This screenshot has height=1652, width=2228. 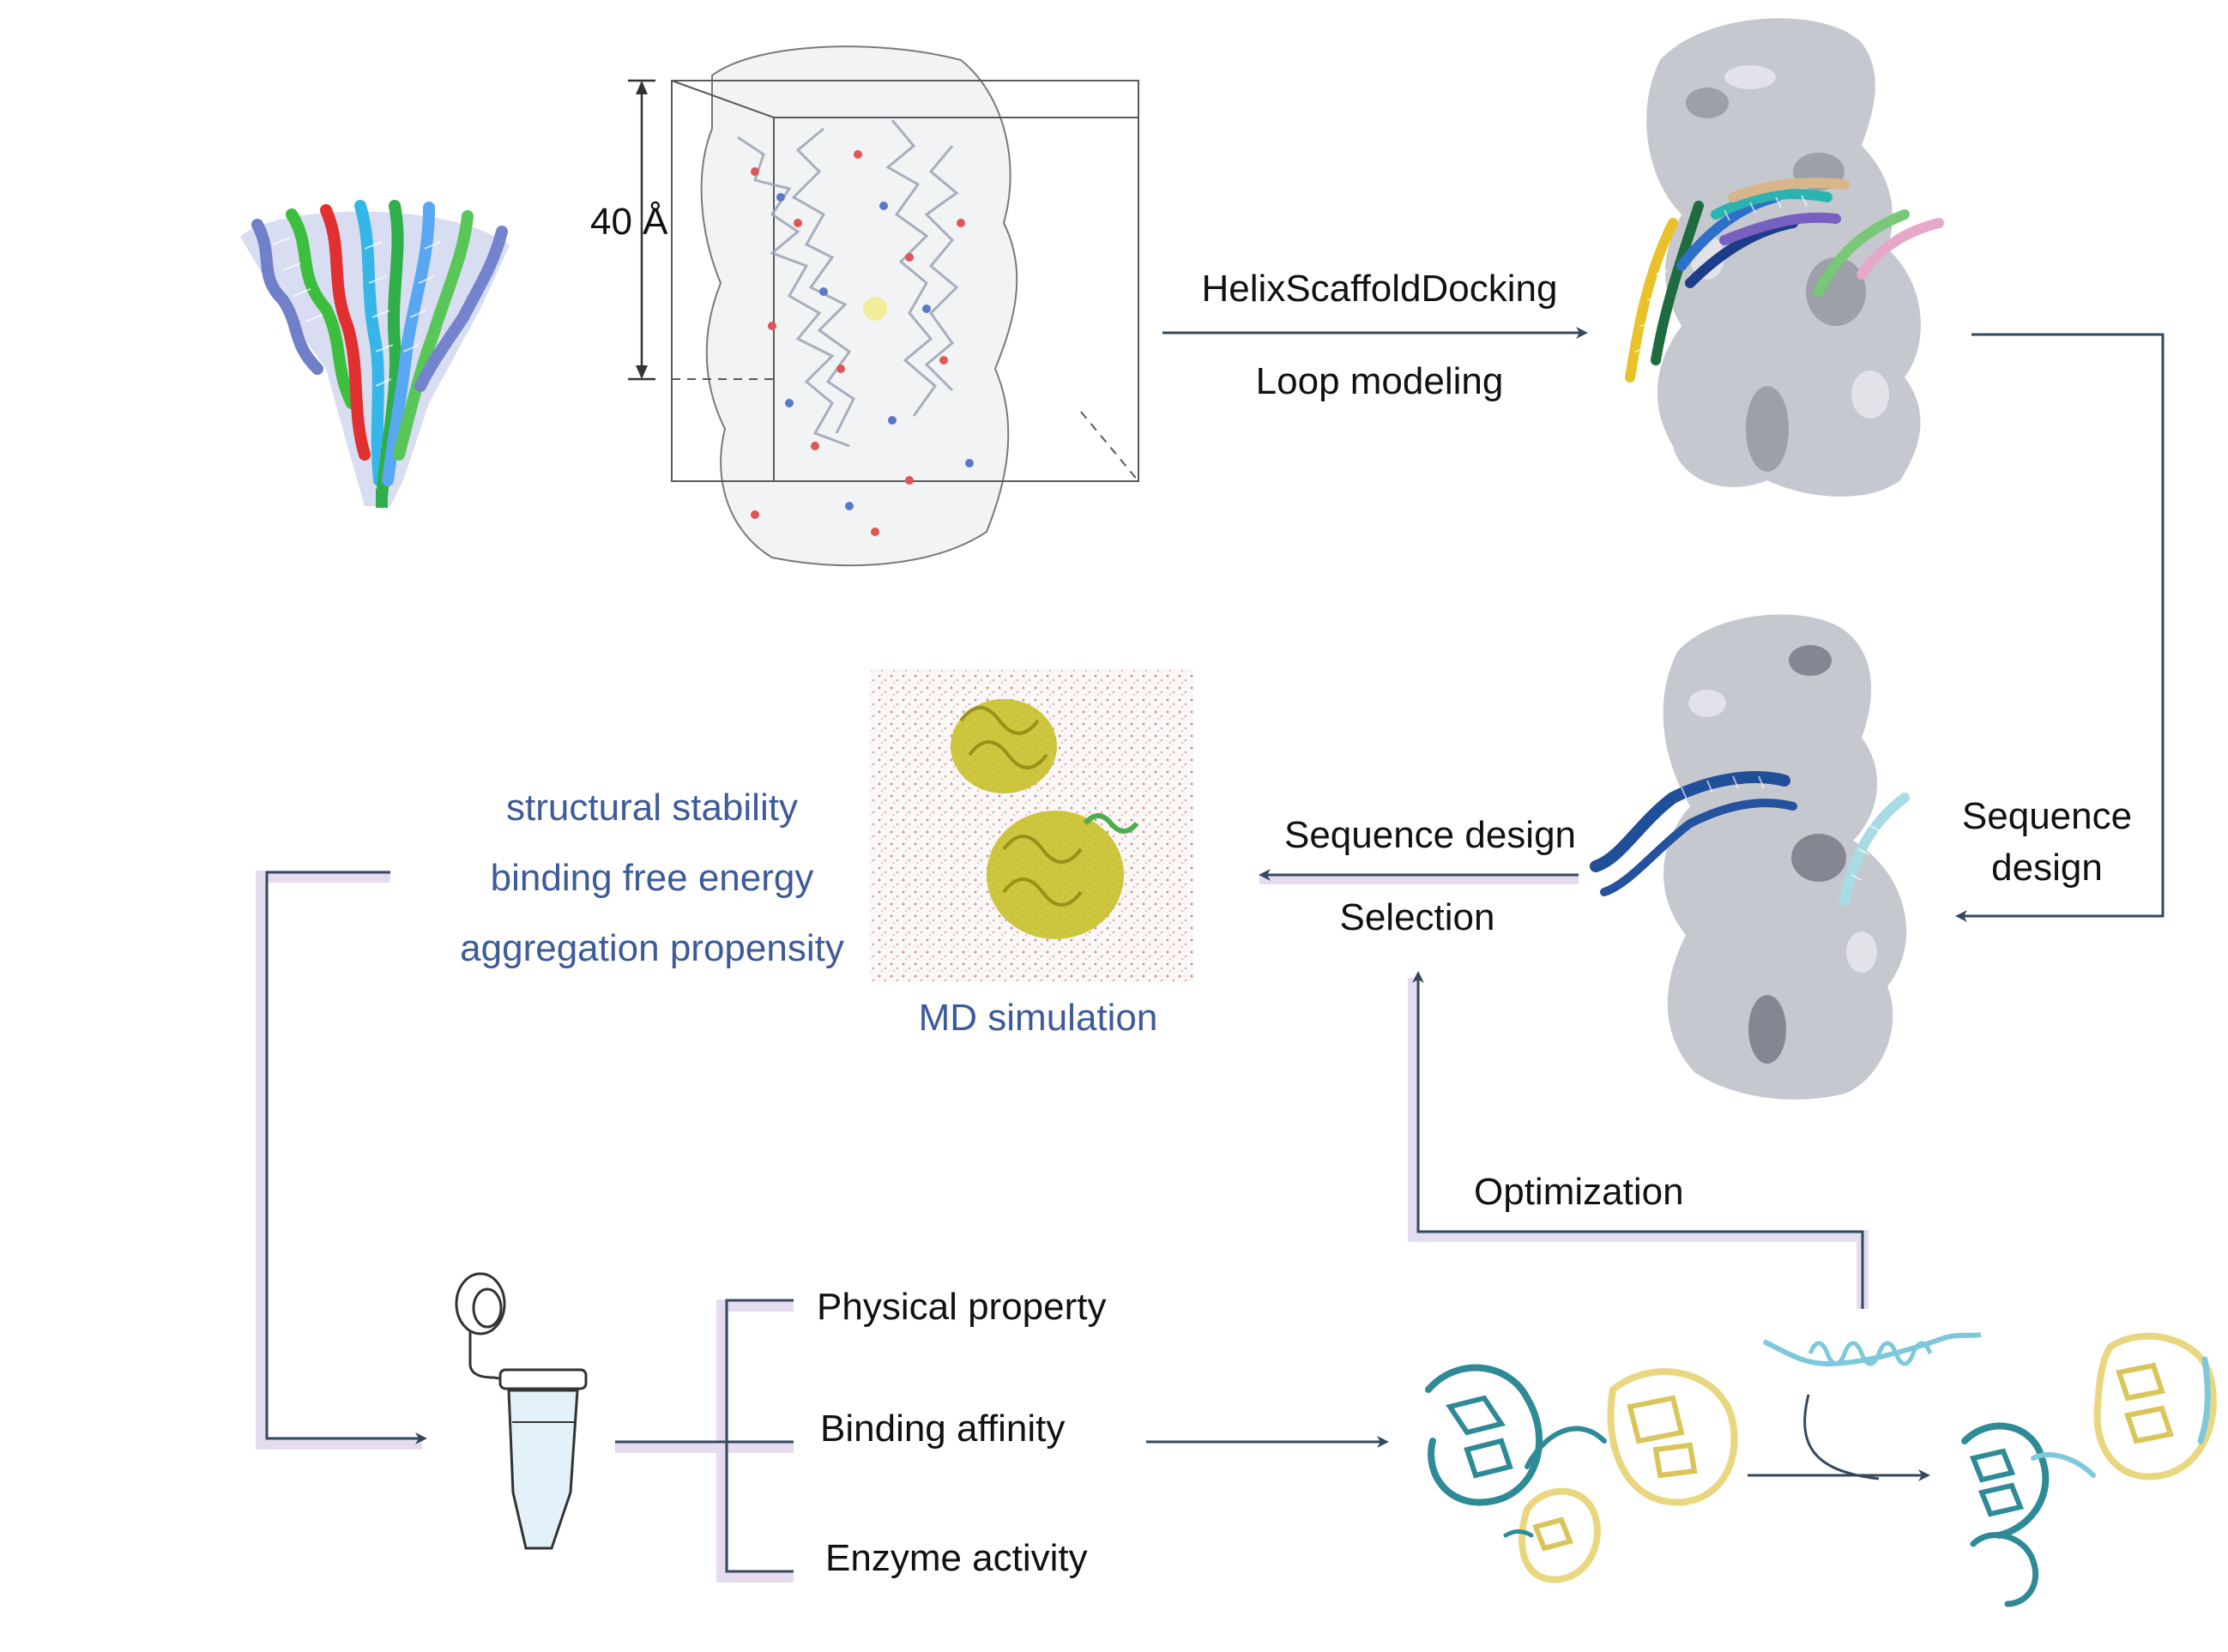 What do you see at coordinates (1581, 1473) in the screenshot?
I see `enzyme-complex-icon` at bounding box center [1581, 1473].